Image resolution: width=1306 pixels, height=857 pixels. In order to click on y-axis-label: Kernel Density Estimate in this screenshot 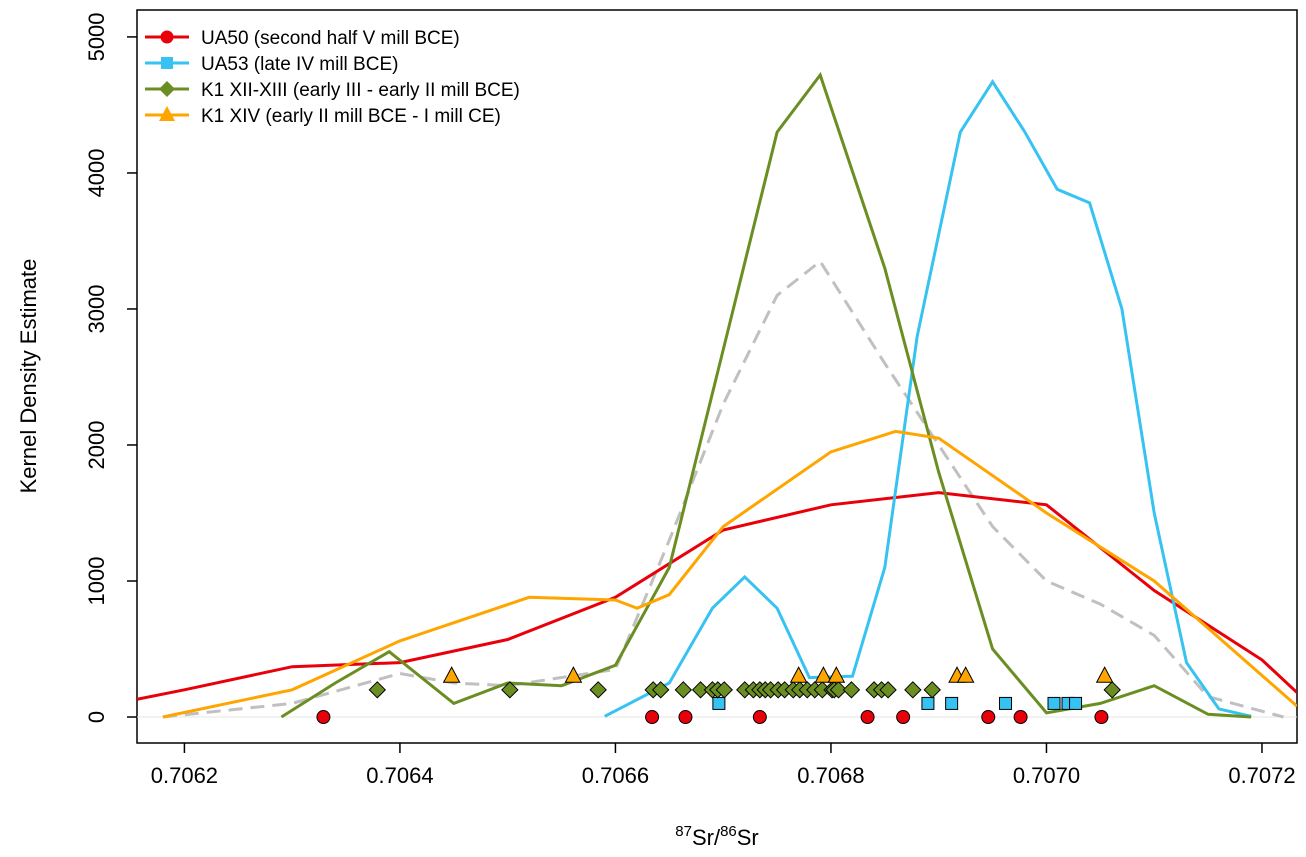, I will do `click(28, 376)`.